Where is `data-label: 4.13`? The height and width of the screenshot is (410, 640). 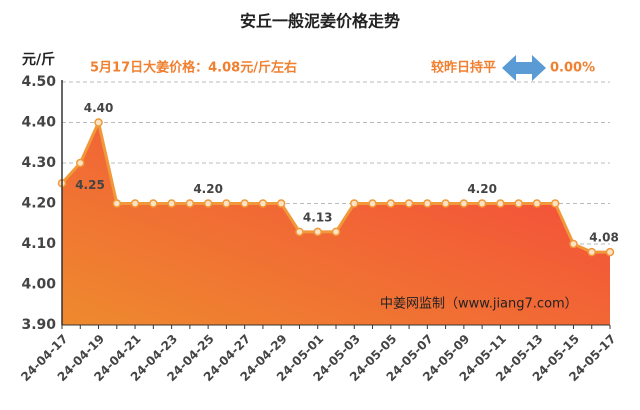
data-label: 4.13 is located at coordinates (318, 217).